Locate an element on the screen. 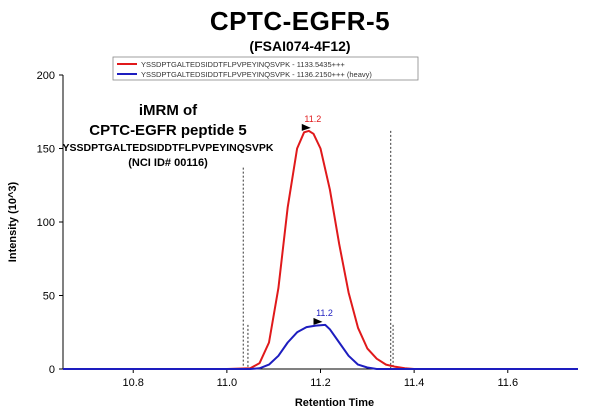  y-tick-label: 150 is located at coordinates (46, 150).